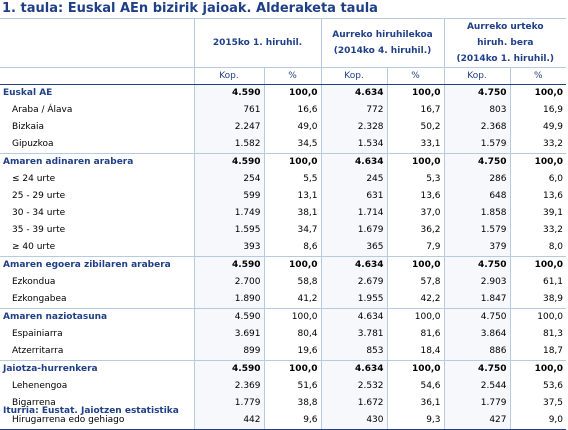  I want to click on percent-cell: 33,2, so click(538, 145).